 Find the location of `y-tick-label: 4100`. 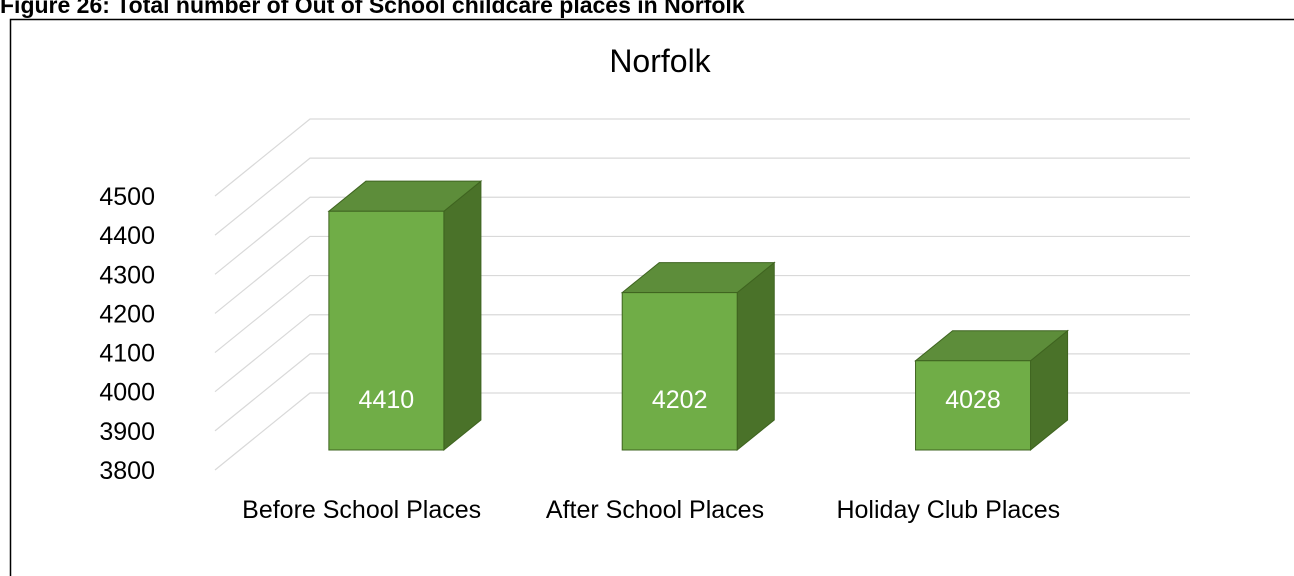

y-tick-label: 4100 is located at coordinates (127, 354).